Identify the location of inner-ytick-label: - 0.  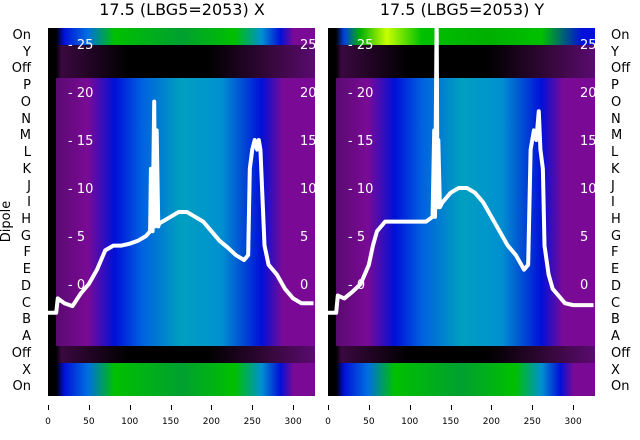
(76, 285).